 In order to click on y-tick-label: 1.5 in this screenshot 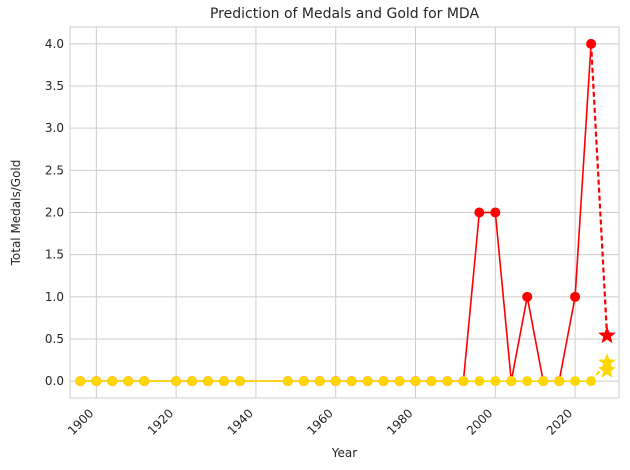, I will do `click(54, 255)`.